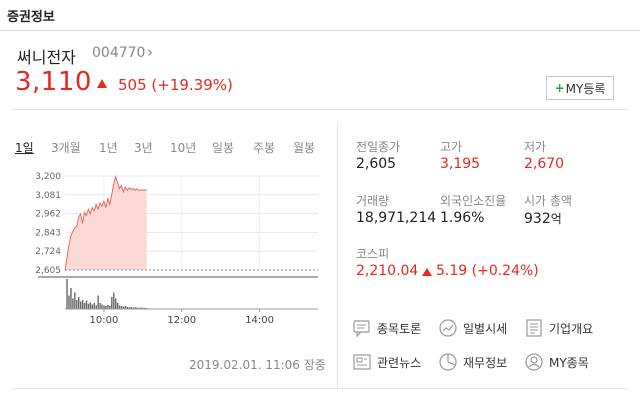 The image size is (640, 404). I want to click on tab-daily-candle: 일봉, so click(223, 148).